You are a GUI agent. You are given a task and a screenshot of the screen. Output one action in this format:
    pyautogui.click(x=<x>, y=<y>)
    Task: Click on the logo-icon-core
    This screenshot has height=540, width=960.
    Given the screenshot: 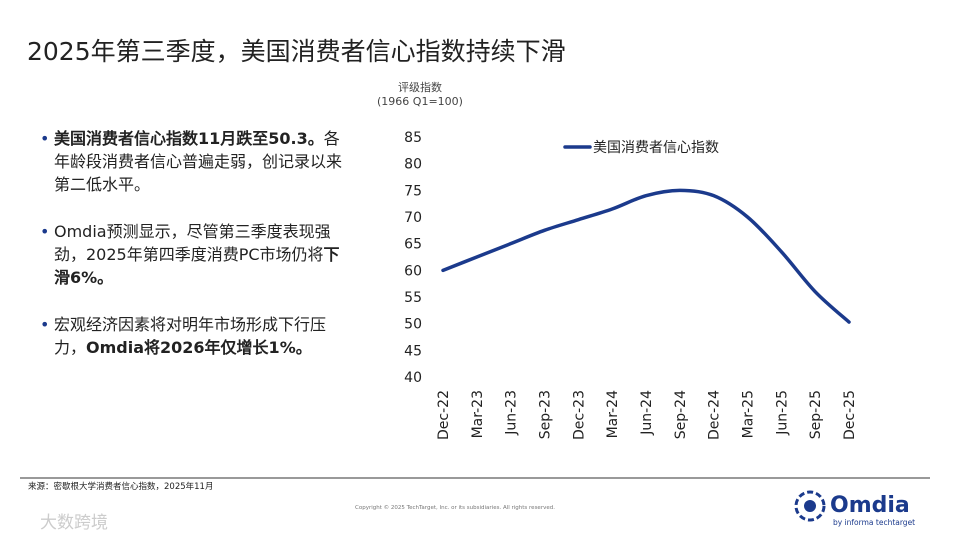 What is the action you would take?
    pyautogui.click(x=810, y=506)
    